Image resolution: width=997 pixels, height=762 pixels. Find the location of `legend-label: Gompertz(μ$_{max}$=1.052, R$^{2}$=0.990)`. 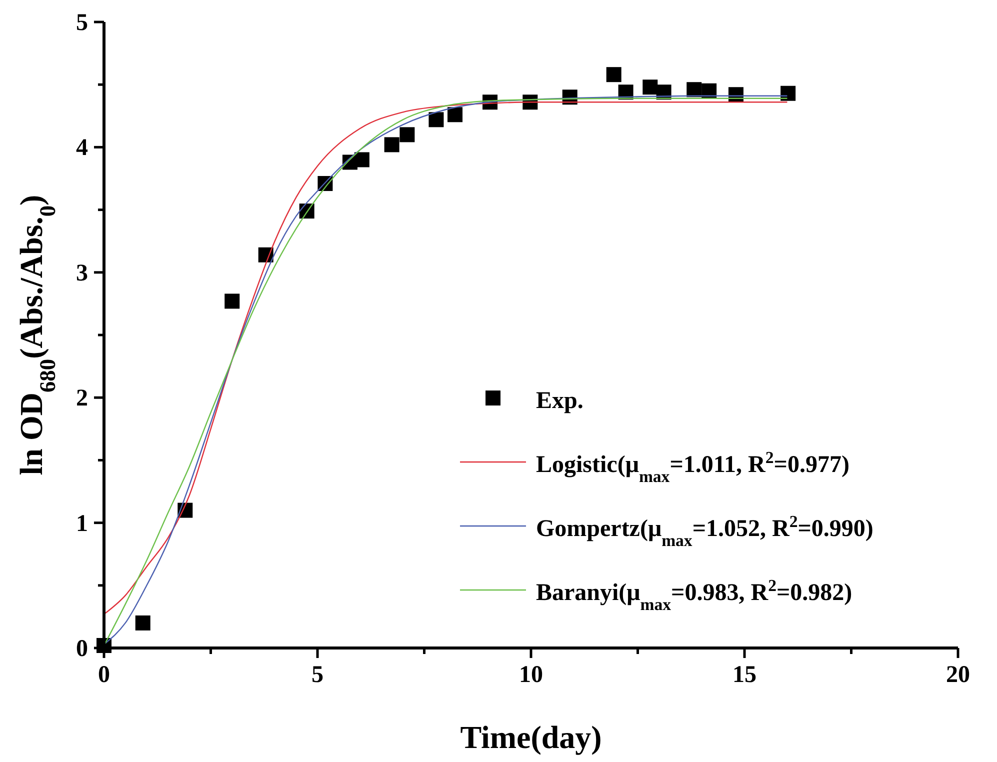

legend-label: Gompertz(μ$_{max}$=1.052, R$^{2}$=0.990) is located at coordinates (705, 531).